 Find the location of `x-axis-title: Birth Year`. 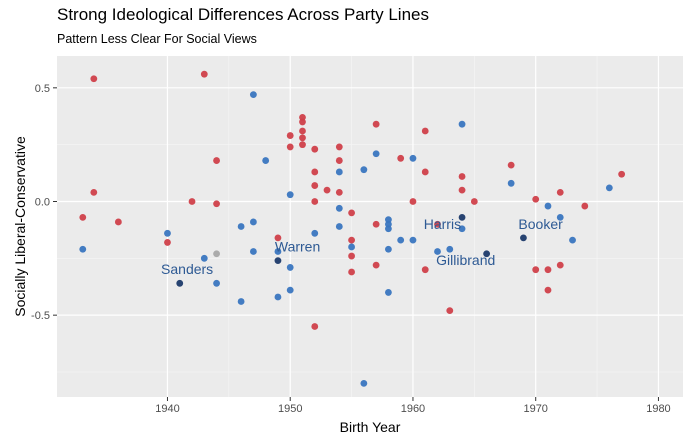

x-axis-title: Birth Year is located at coordinates (370, 427).